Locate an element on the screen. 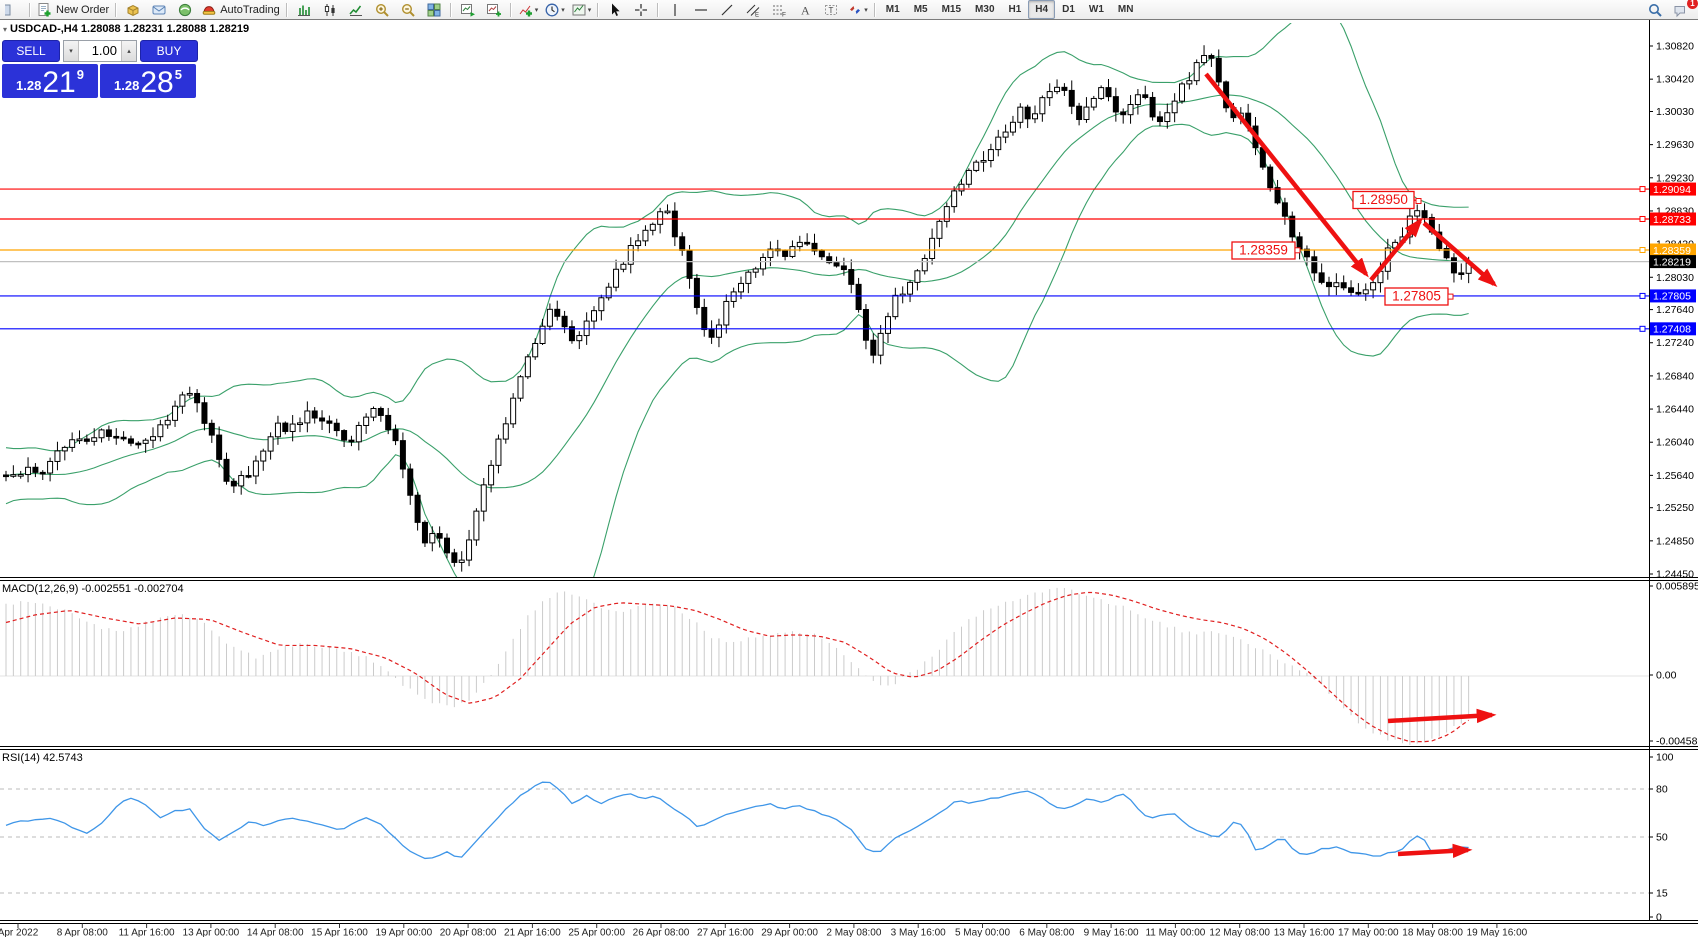 The width and height of the screenshot is (1698, 937). periods-icon is located at coordinates (552, 9).